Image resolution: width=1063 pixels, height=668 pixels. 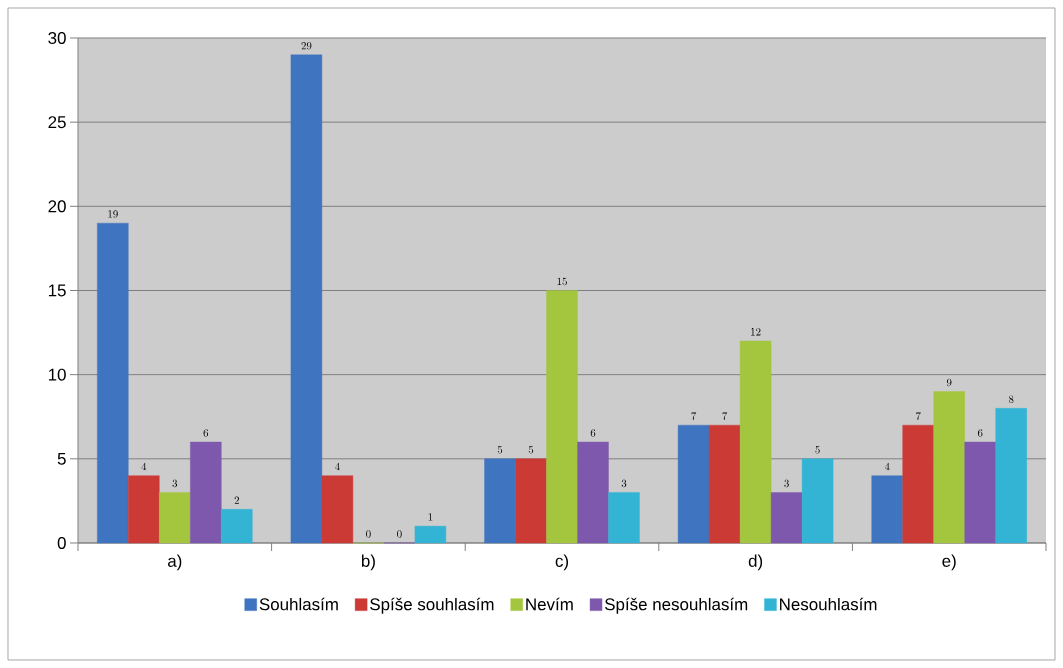 What do you see at coordinates (57, 122) in the screenshot?
I see `y-tick-label: 25` at bounding box center [57, 122].